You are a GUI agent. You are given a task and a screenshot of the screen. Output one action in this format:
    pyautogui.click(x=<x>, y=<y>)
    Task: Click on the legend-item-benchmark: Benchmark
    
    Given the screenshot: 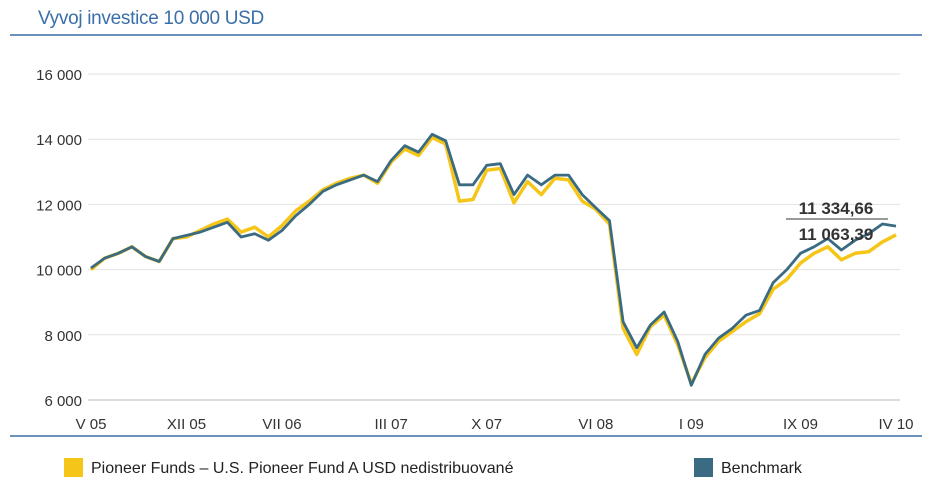 What is the action you would take?
    pyautogui.click(x=748, y=468)
    